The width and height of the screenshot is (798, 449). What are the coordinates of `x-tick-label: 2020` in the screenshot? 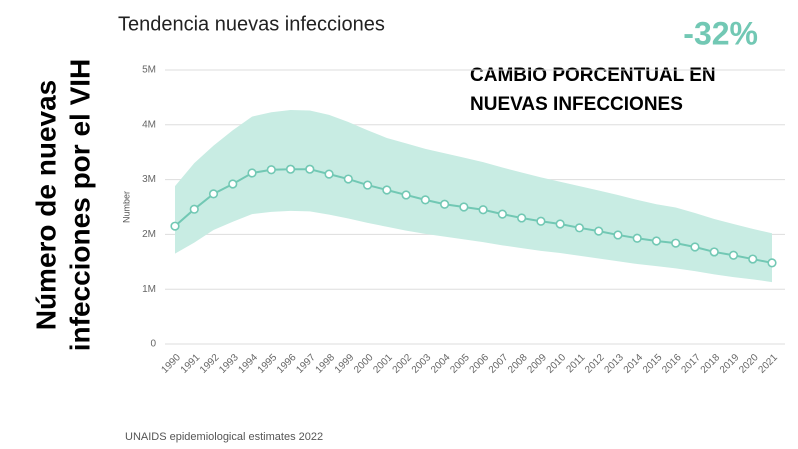 It's located at (749, 364).